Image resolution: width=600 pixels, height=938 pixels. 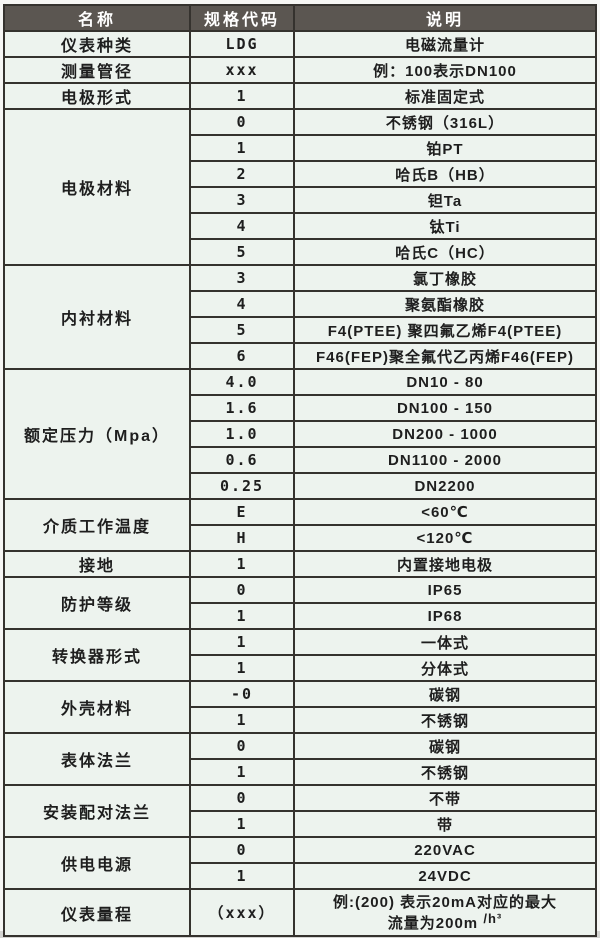 What do you see at coordinates (445, 824) in the screenshot?
I see `desc-cell: 带` at bounding box center [445, 824].